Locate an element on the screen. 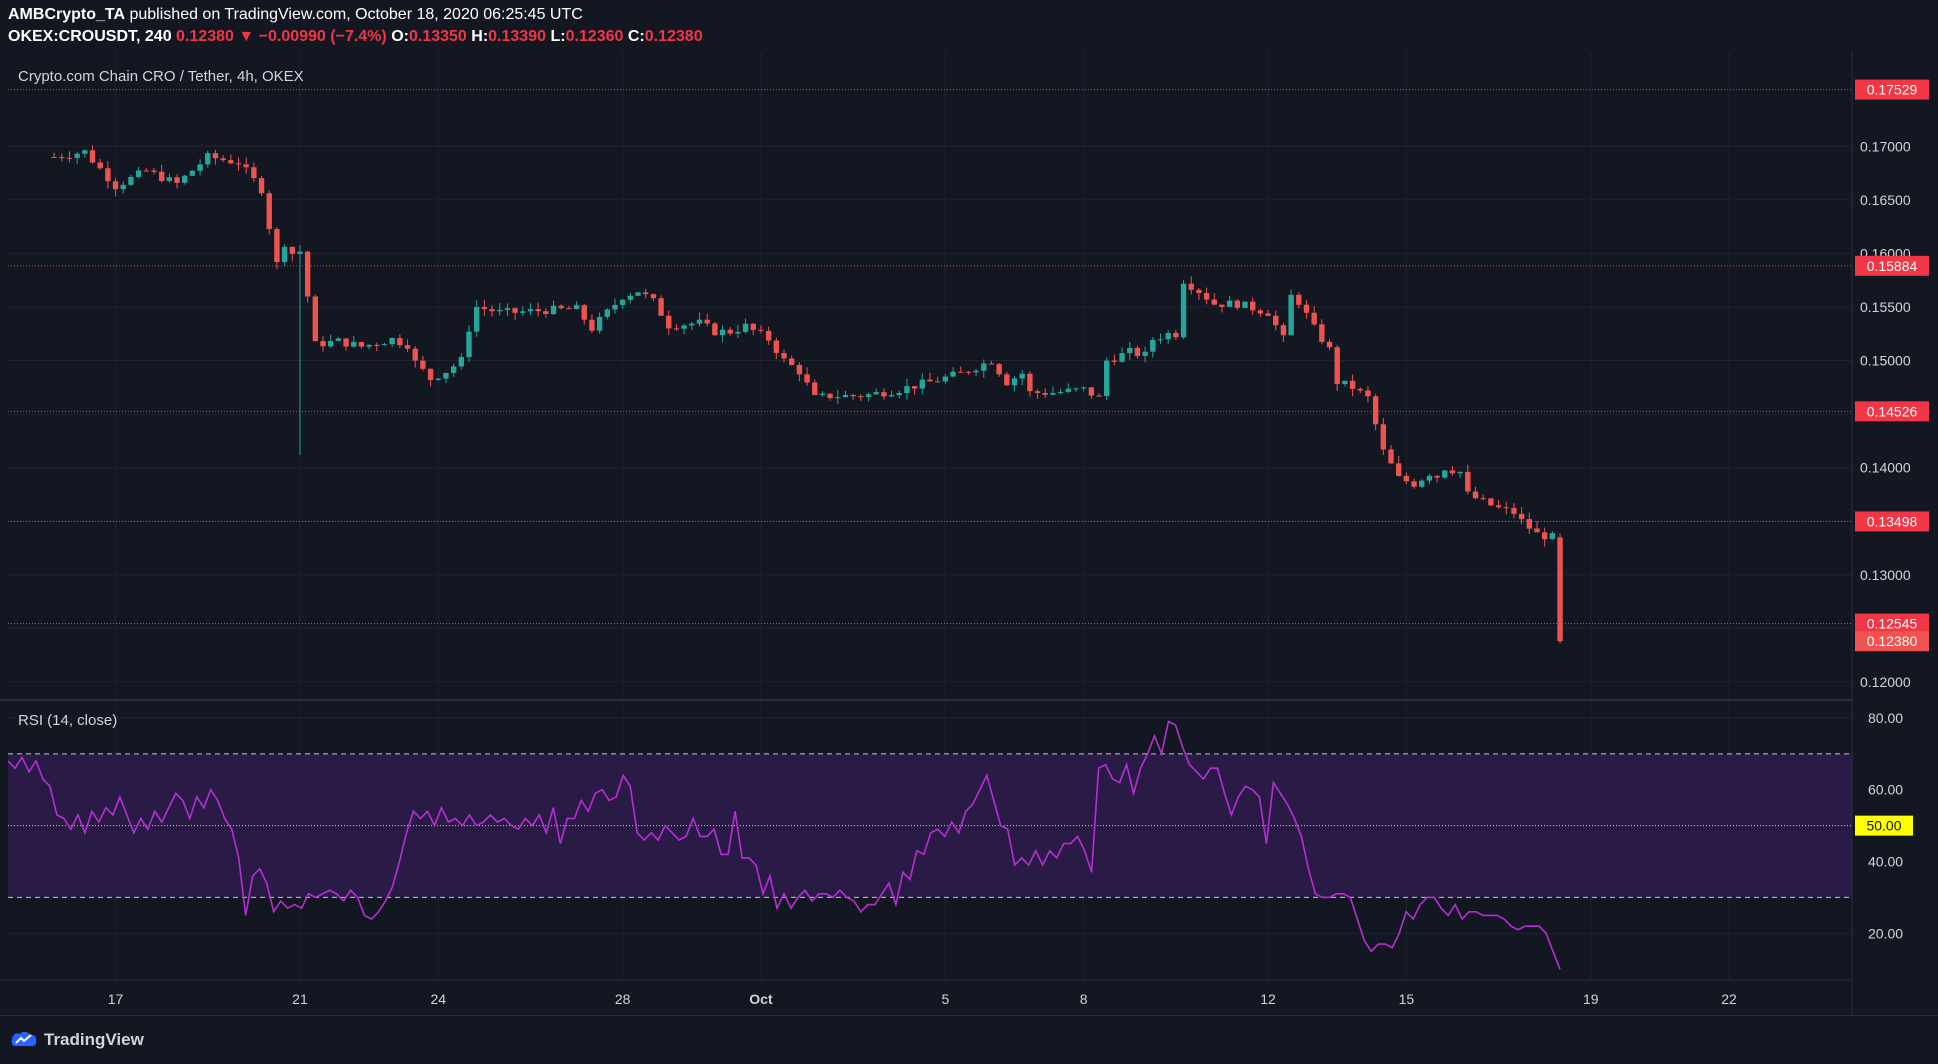 Image resolution: width=1938 pixels, height=1064 pixels. tradingview-logo: TradingView is located at coordinates (77, 1040).